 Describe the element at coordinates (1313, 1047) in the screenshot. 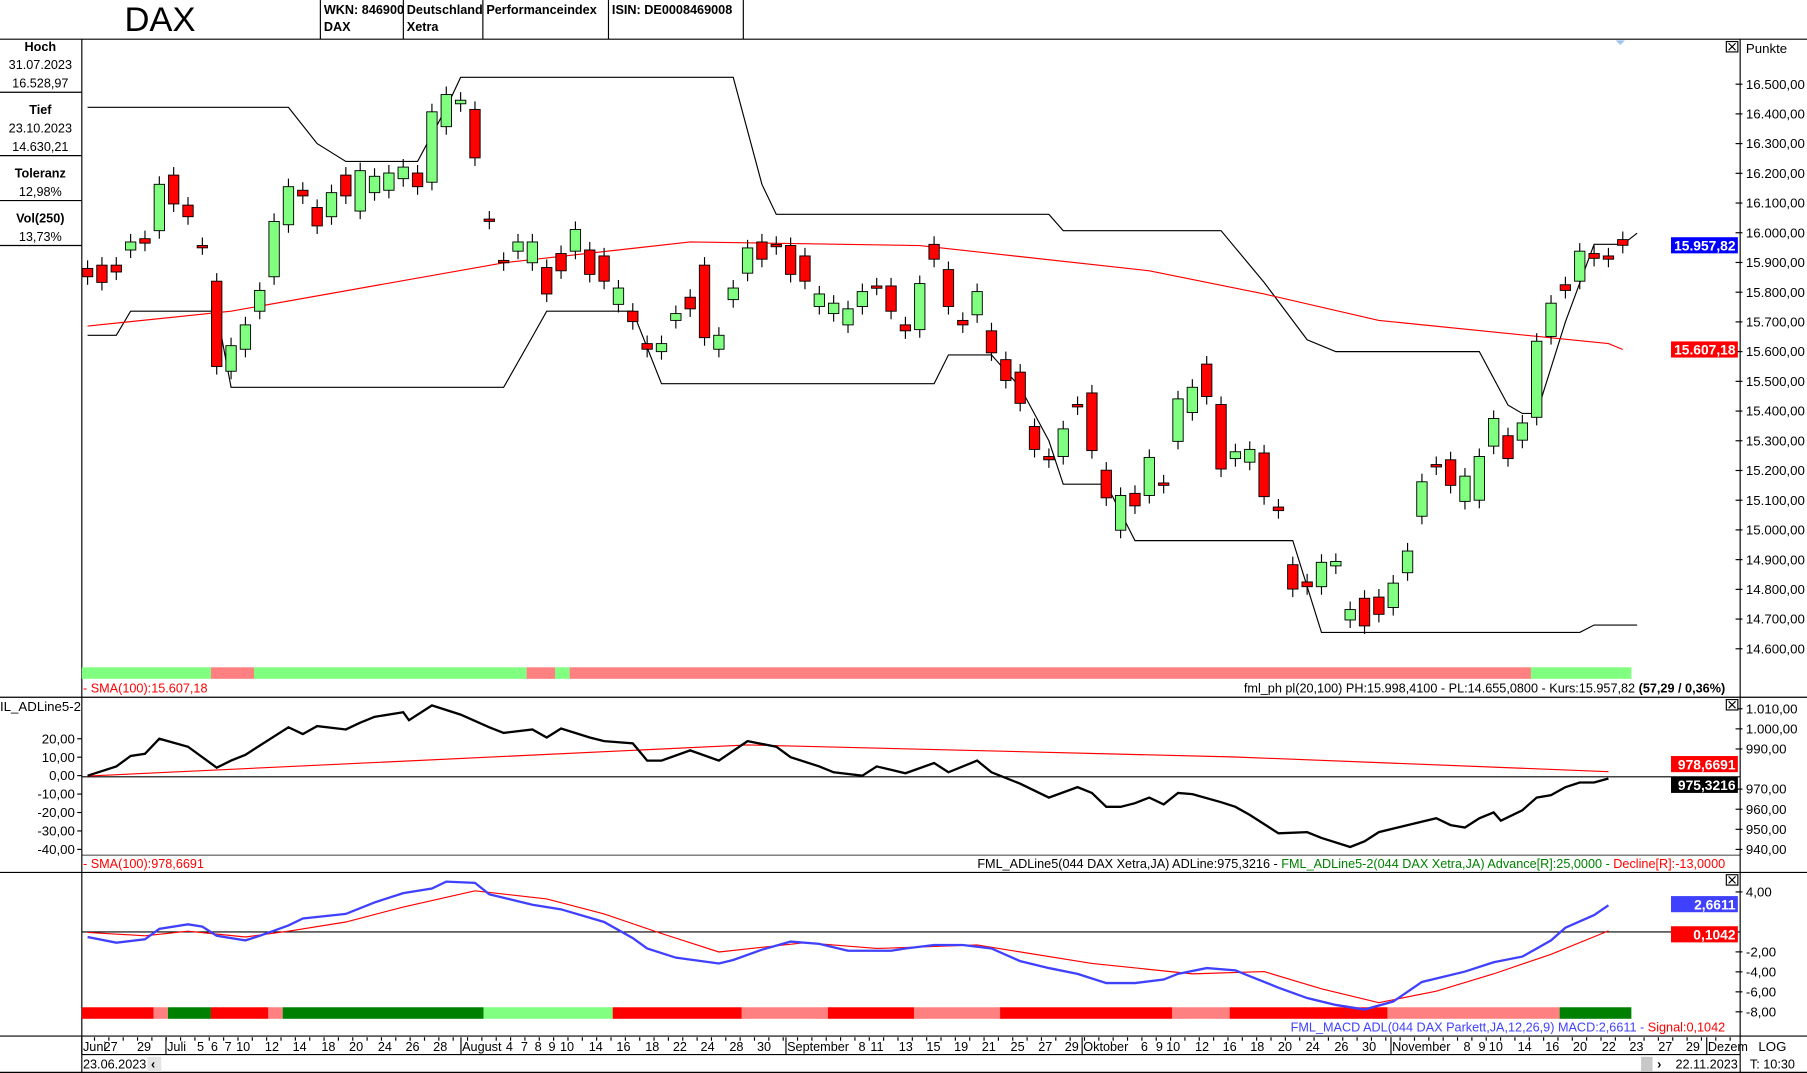

I see `day-label: 24` at that location.